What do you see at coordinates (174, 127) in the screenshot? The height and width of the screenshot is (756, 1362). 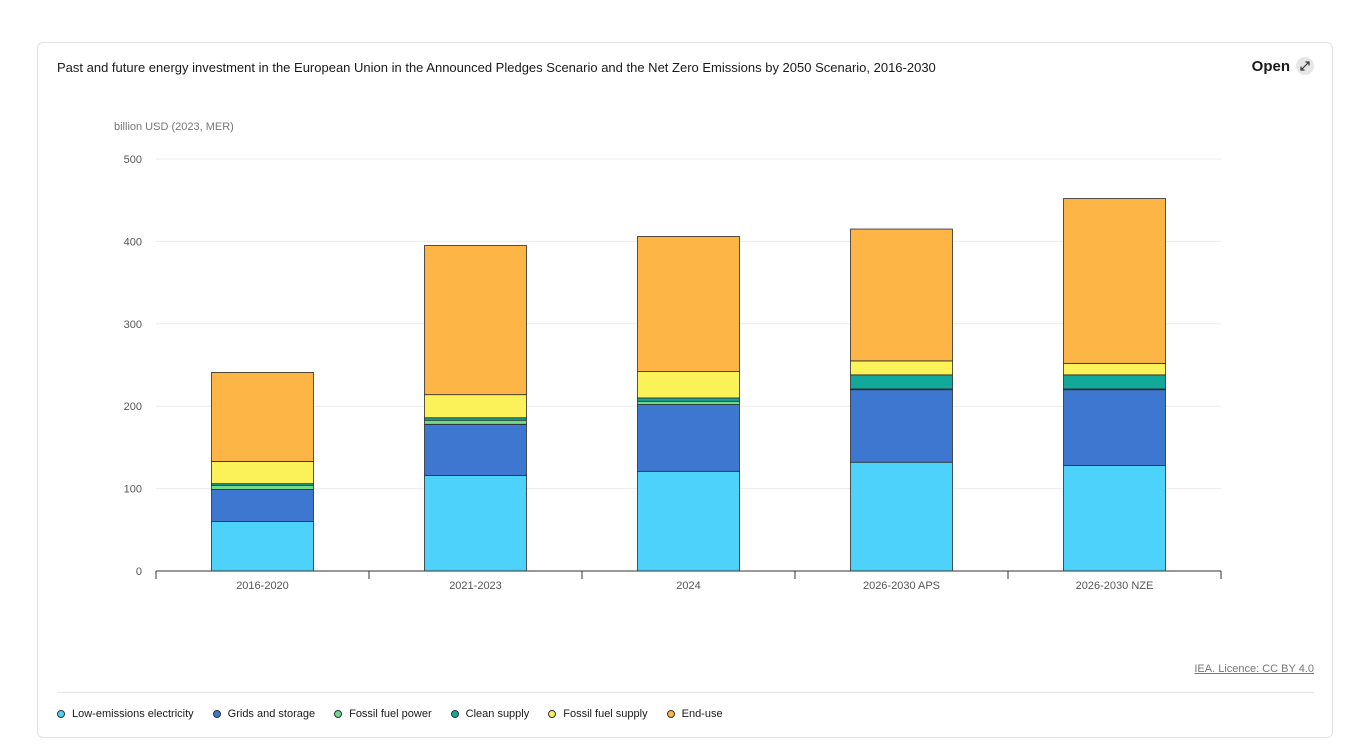 I see `y-axis-unit-label: billion USD (2023, MER)` at bounding box center [174, 127].